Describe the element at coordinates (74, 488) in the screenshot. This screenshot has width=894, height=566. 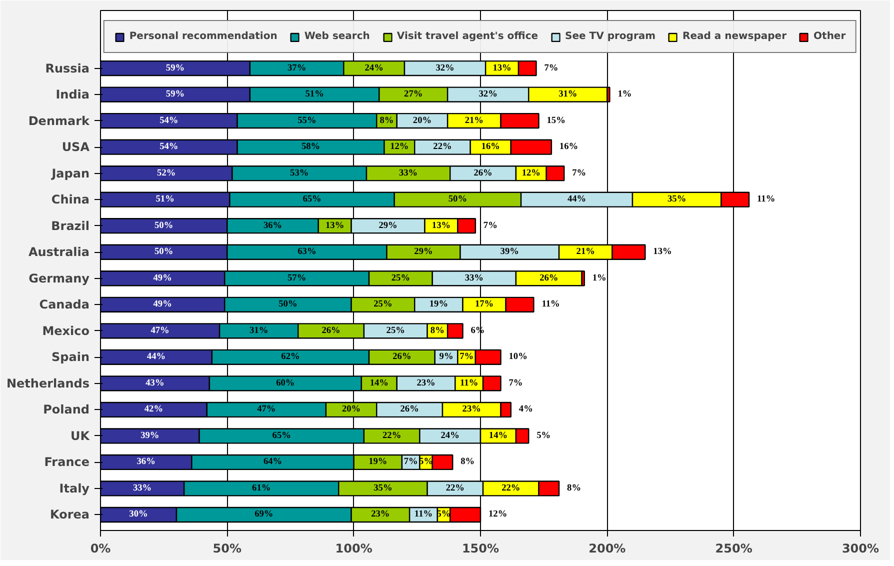
I see `y-tick-label: Italy` at that location.